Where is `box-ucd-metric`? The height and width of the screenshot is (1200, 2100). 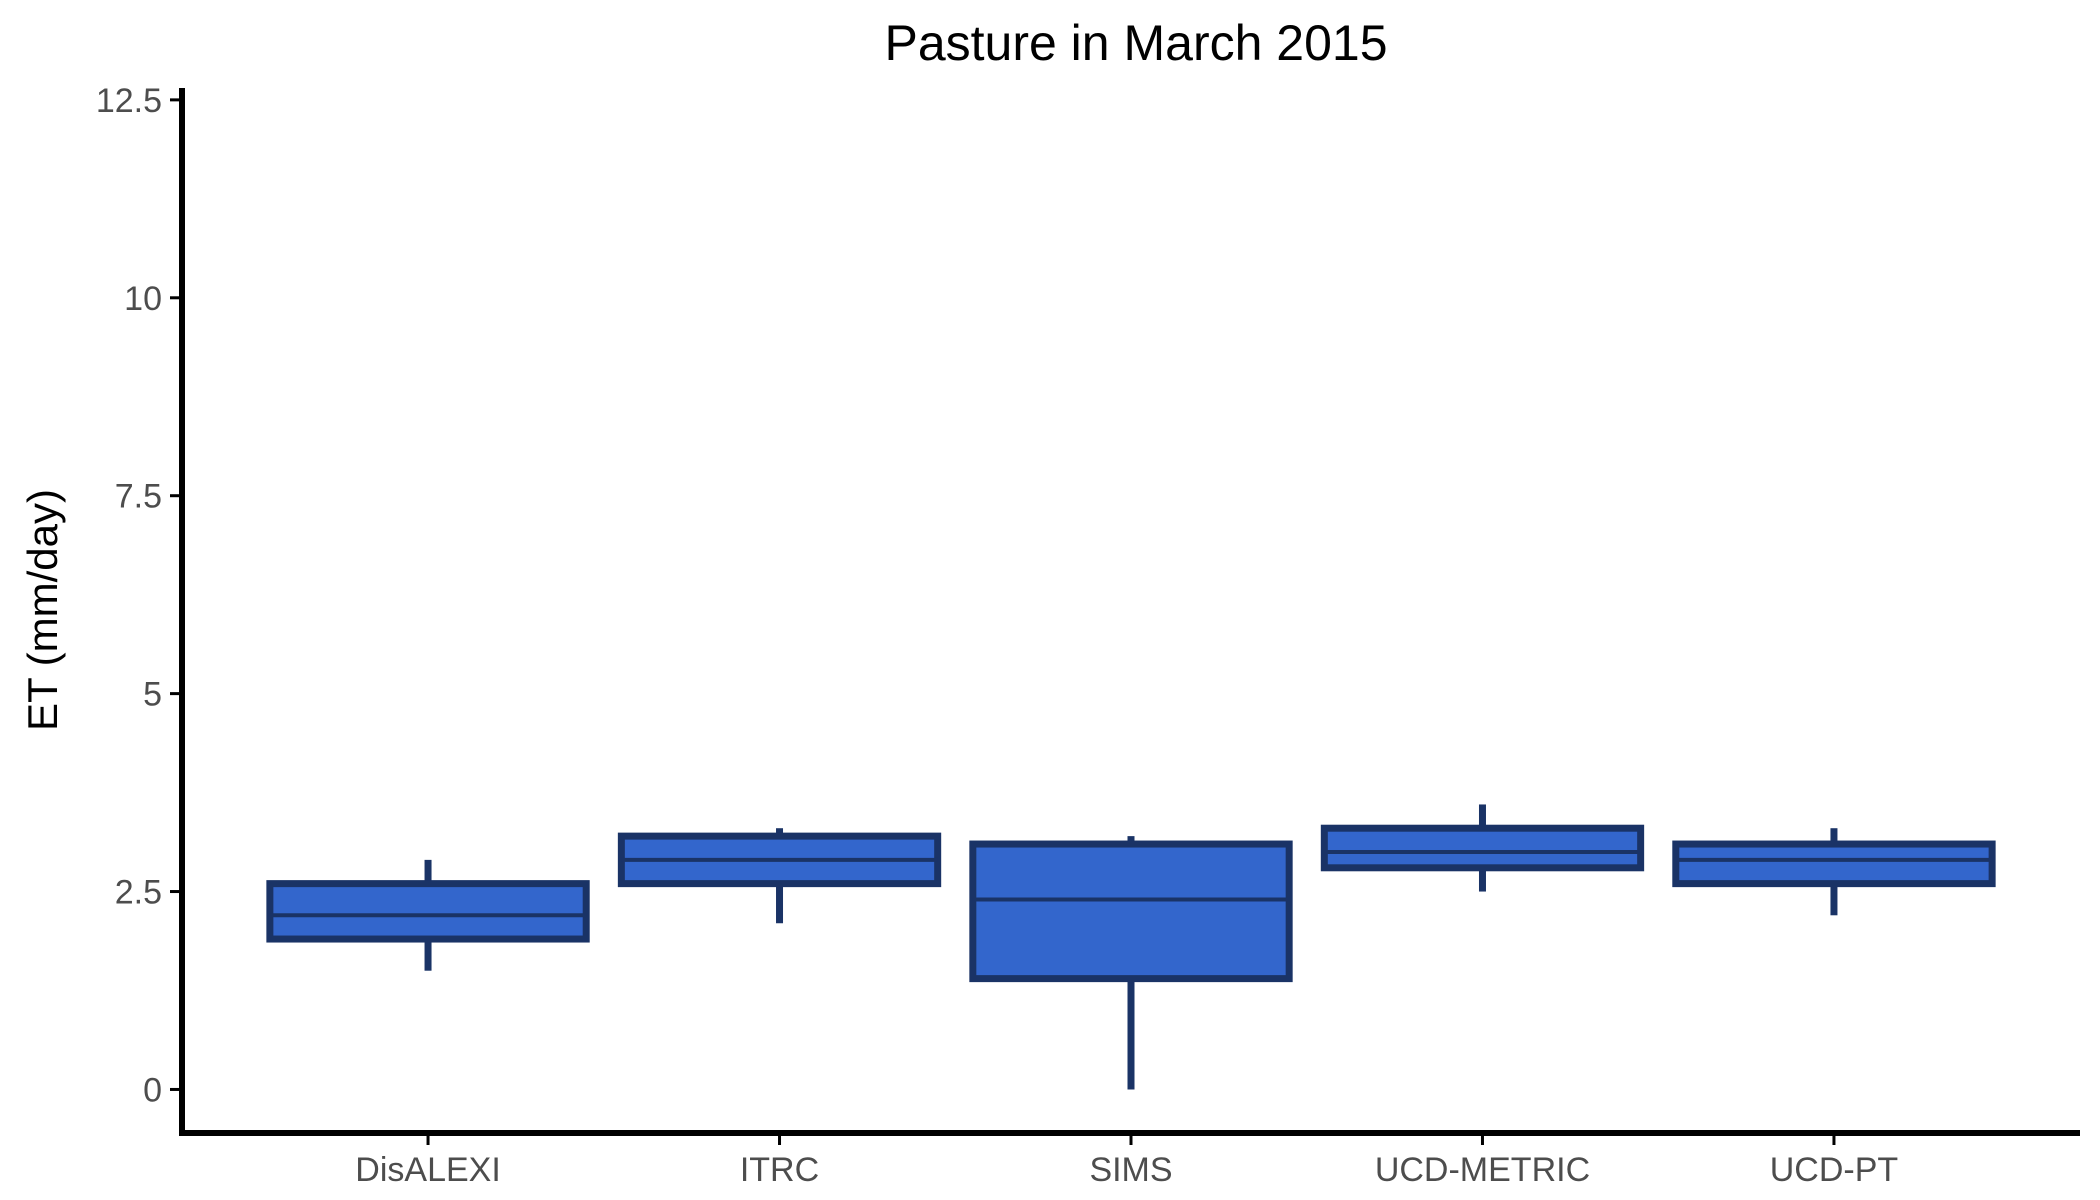
box-ucd-metric is located at coordinates (1482, 848).